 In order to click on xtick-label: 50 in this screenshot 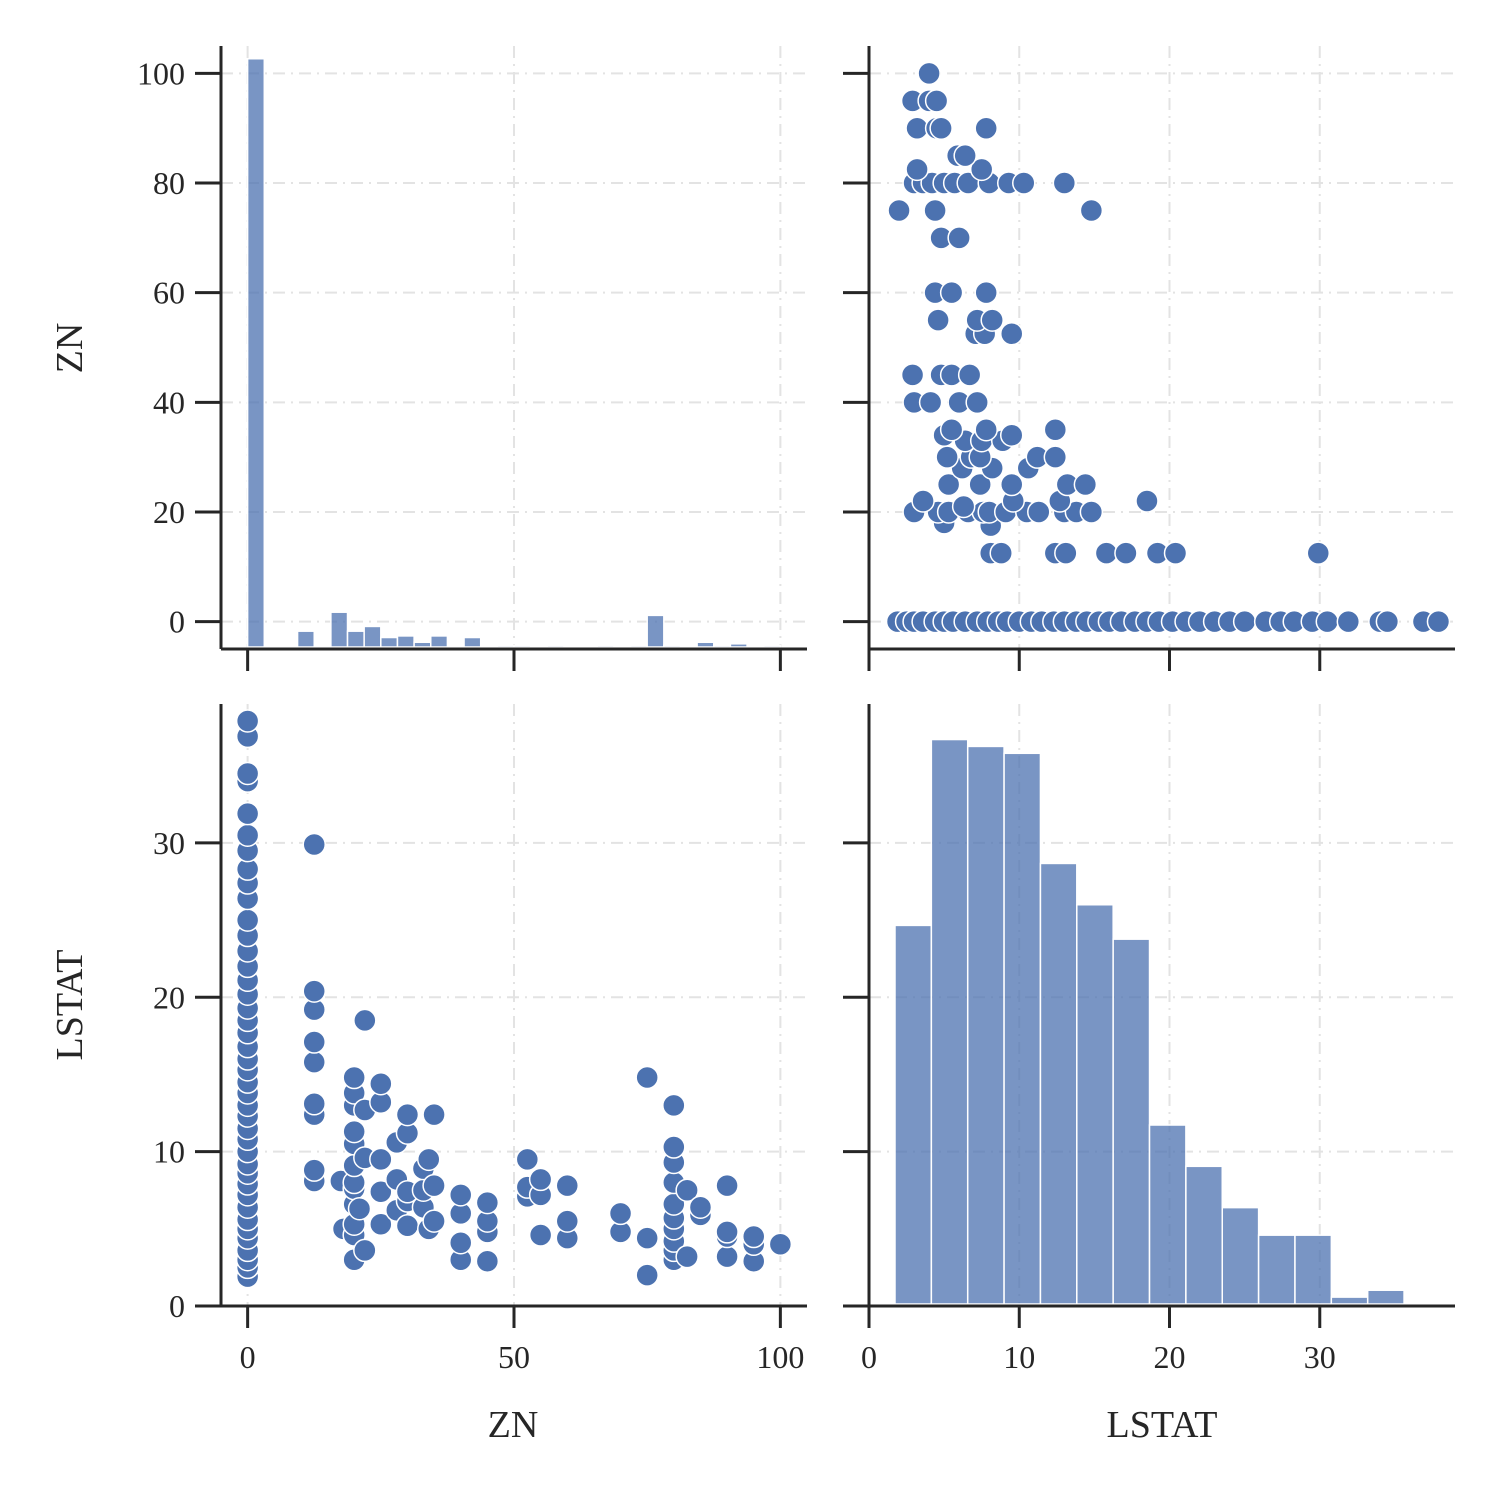, I will do `click(514, 1357)`.